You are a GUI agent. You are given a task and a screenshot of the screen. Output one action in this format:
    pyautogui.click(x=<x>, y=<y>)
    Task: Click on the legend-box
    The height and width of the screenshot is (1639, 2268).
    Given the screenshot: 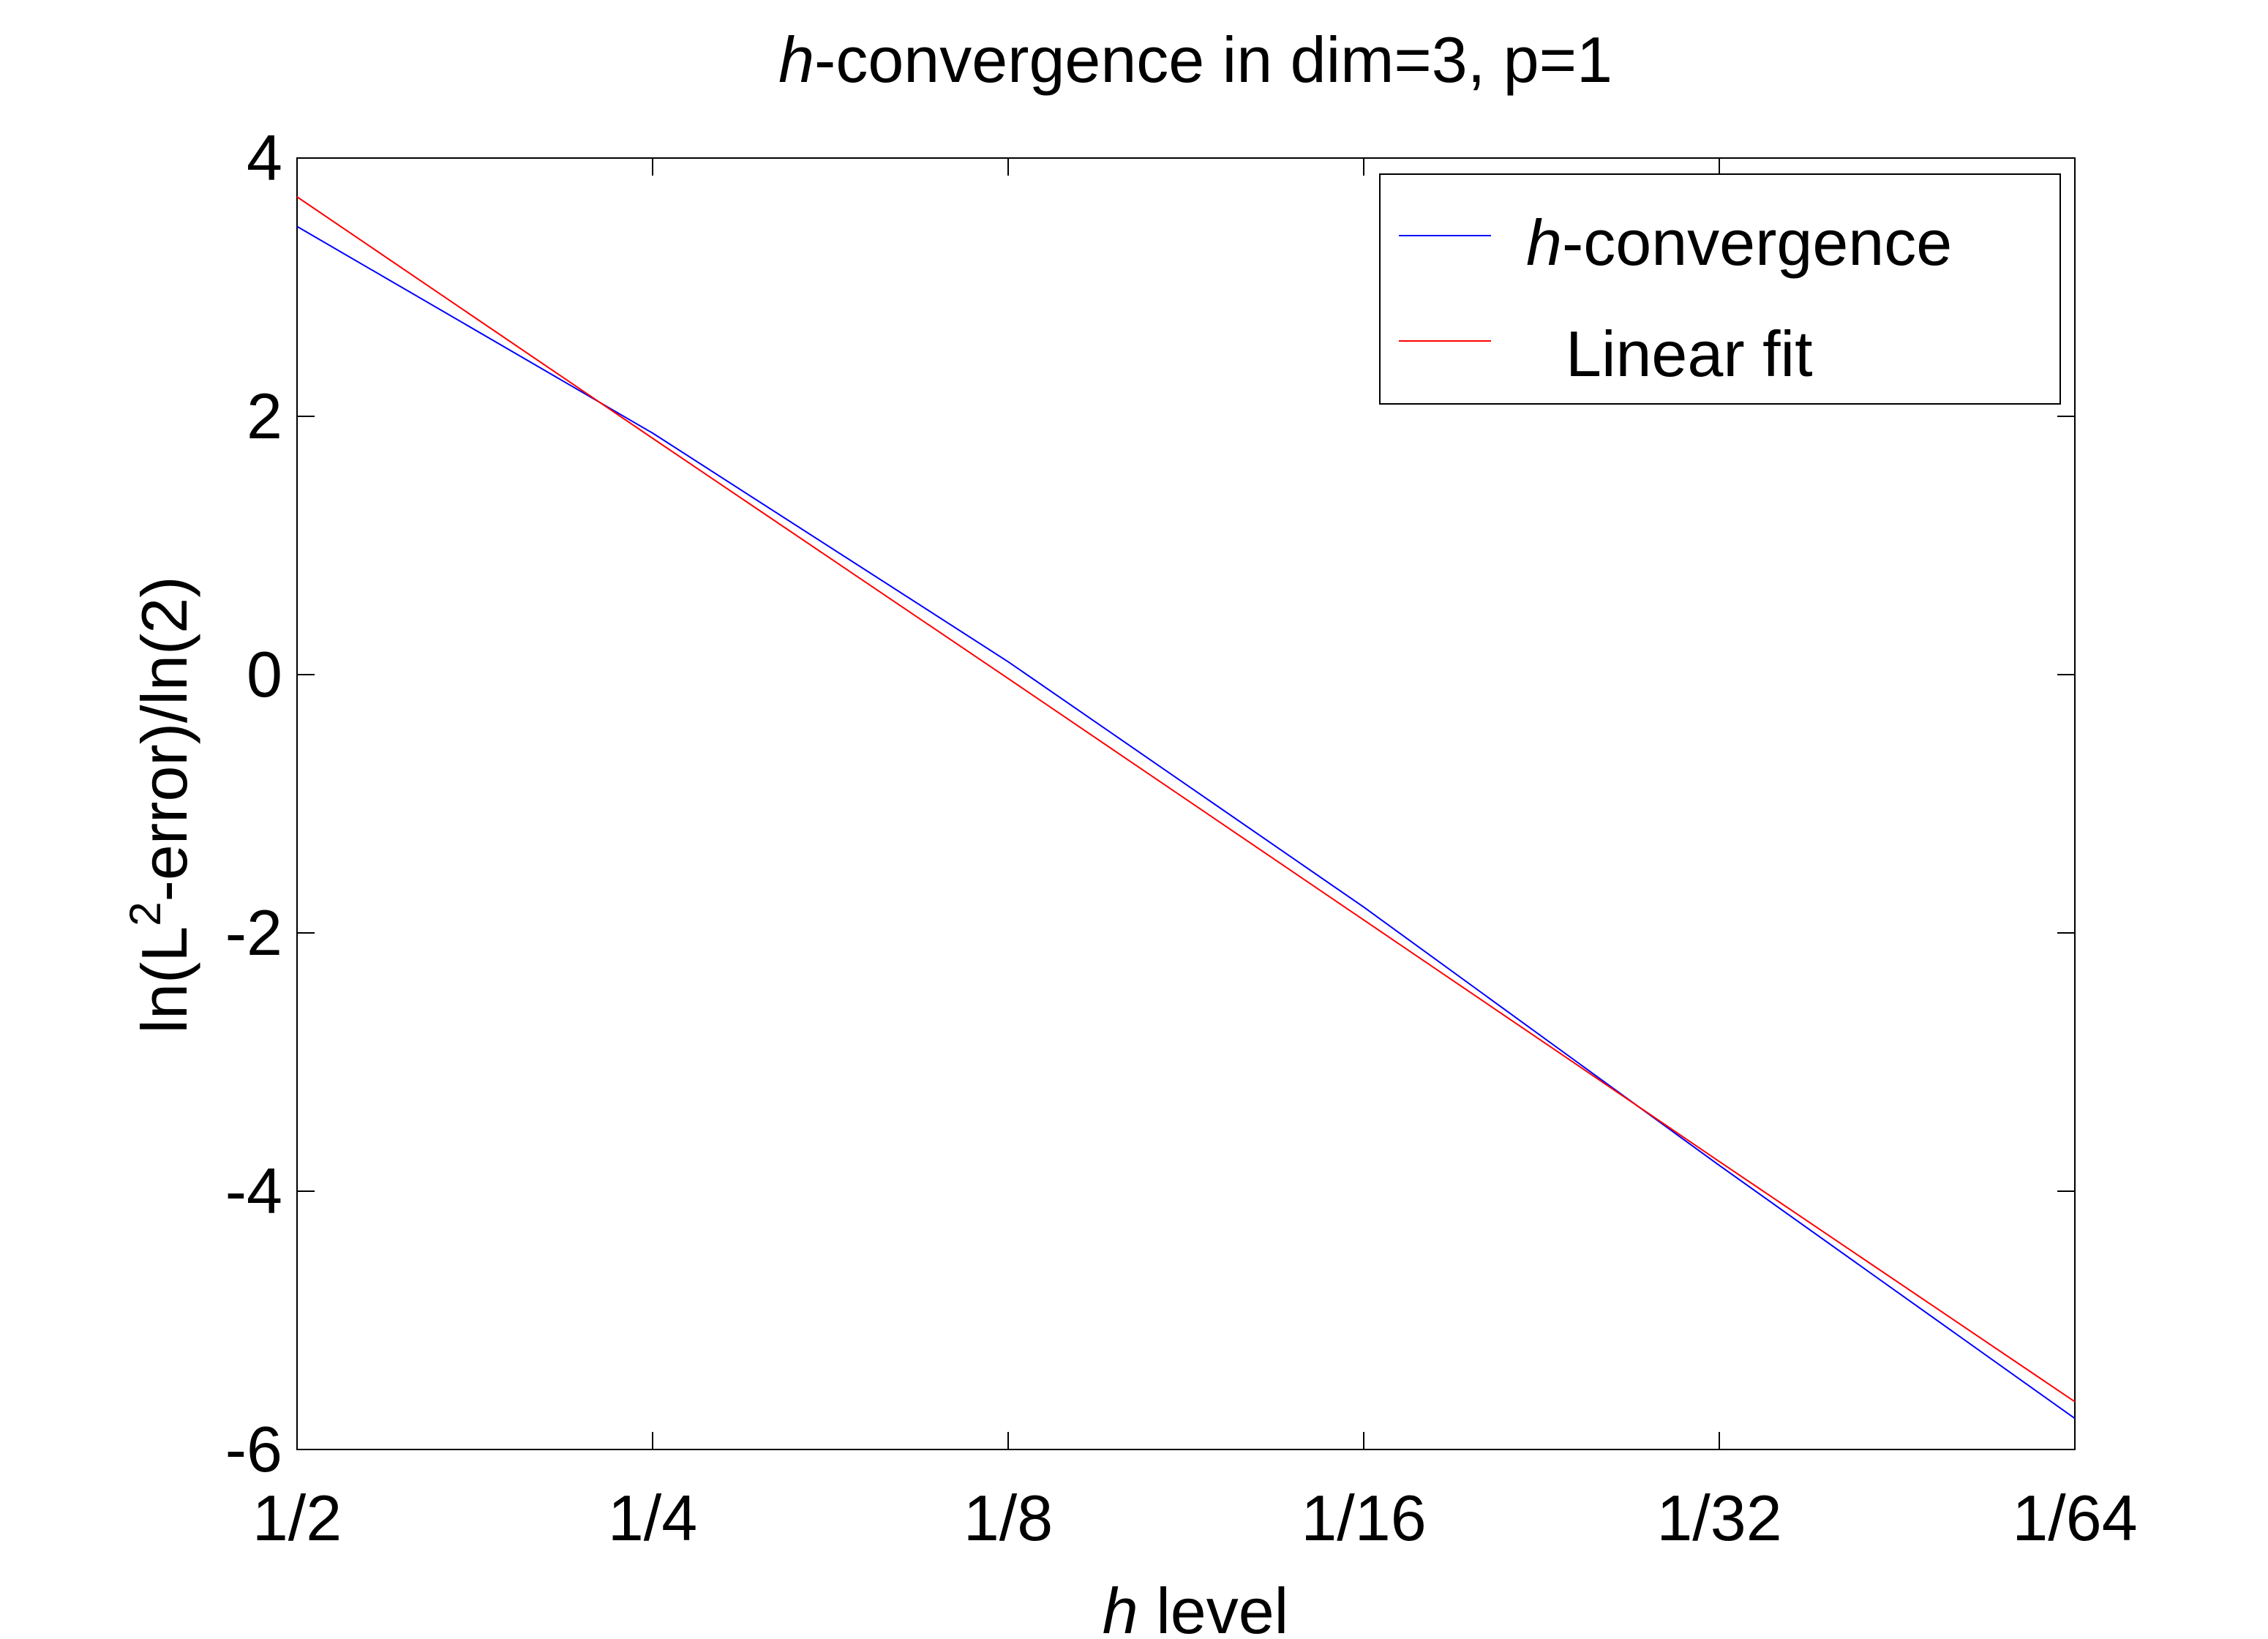 What is the action you would take?
    pyautogui.click(x=1720, y=289)
    